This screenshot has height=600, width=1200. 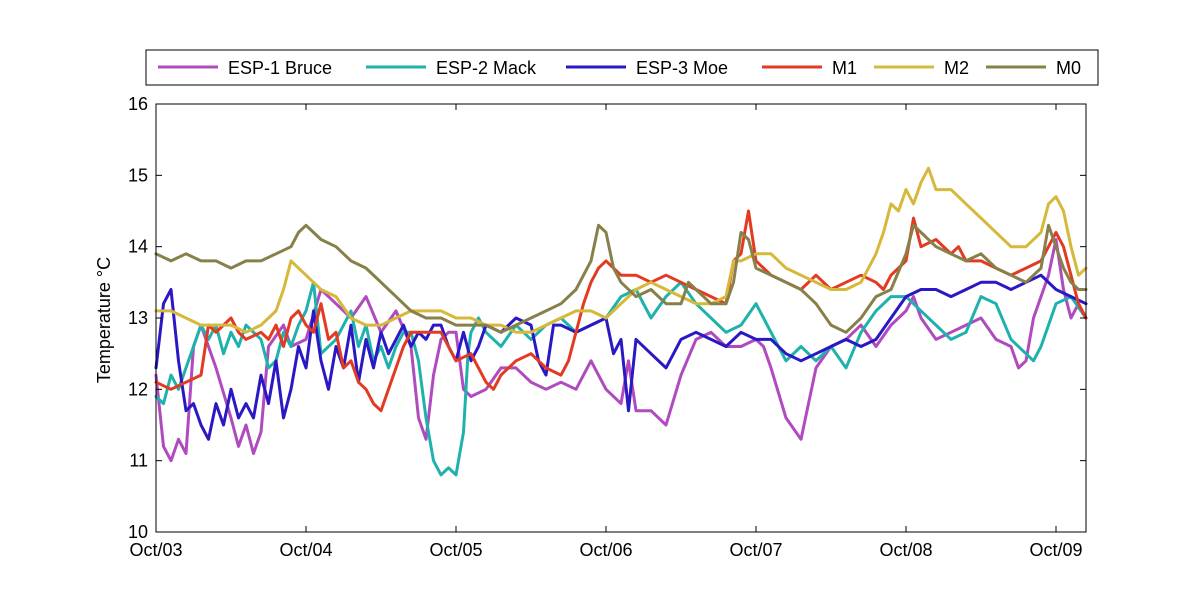 What do you see at coordinates (138, 532) in the screenshot?
I see `y-tick-label: 10` at bounding box center [138, 532].